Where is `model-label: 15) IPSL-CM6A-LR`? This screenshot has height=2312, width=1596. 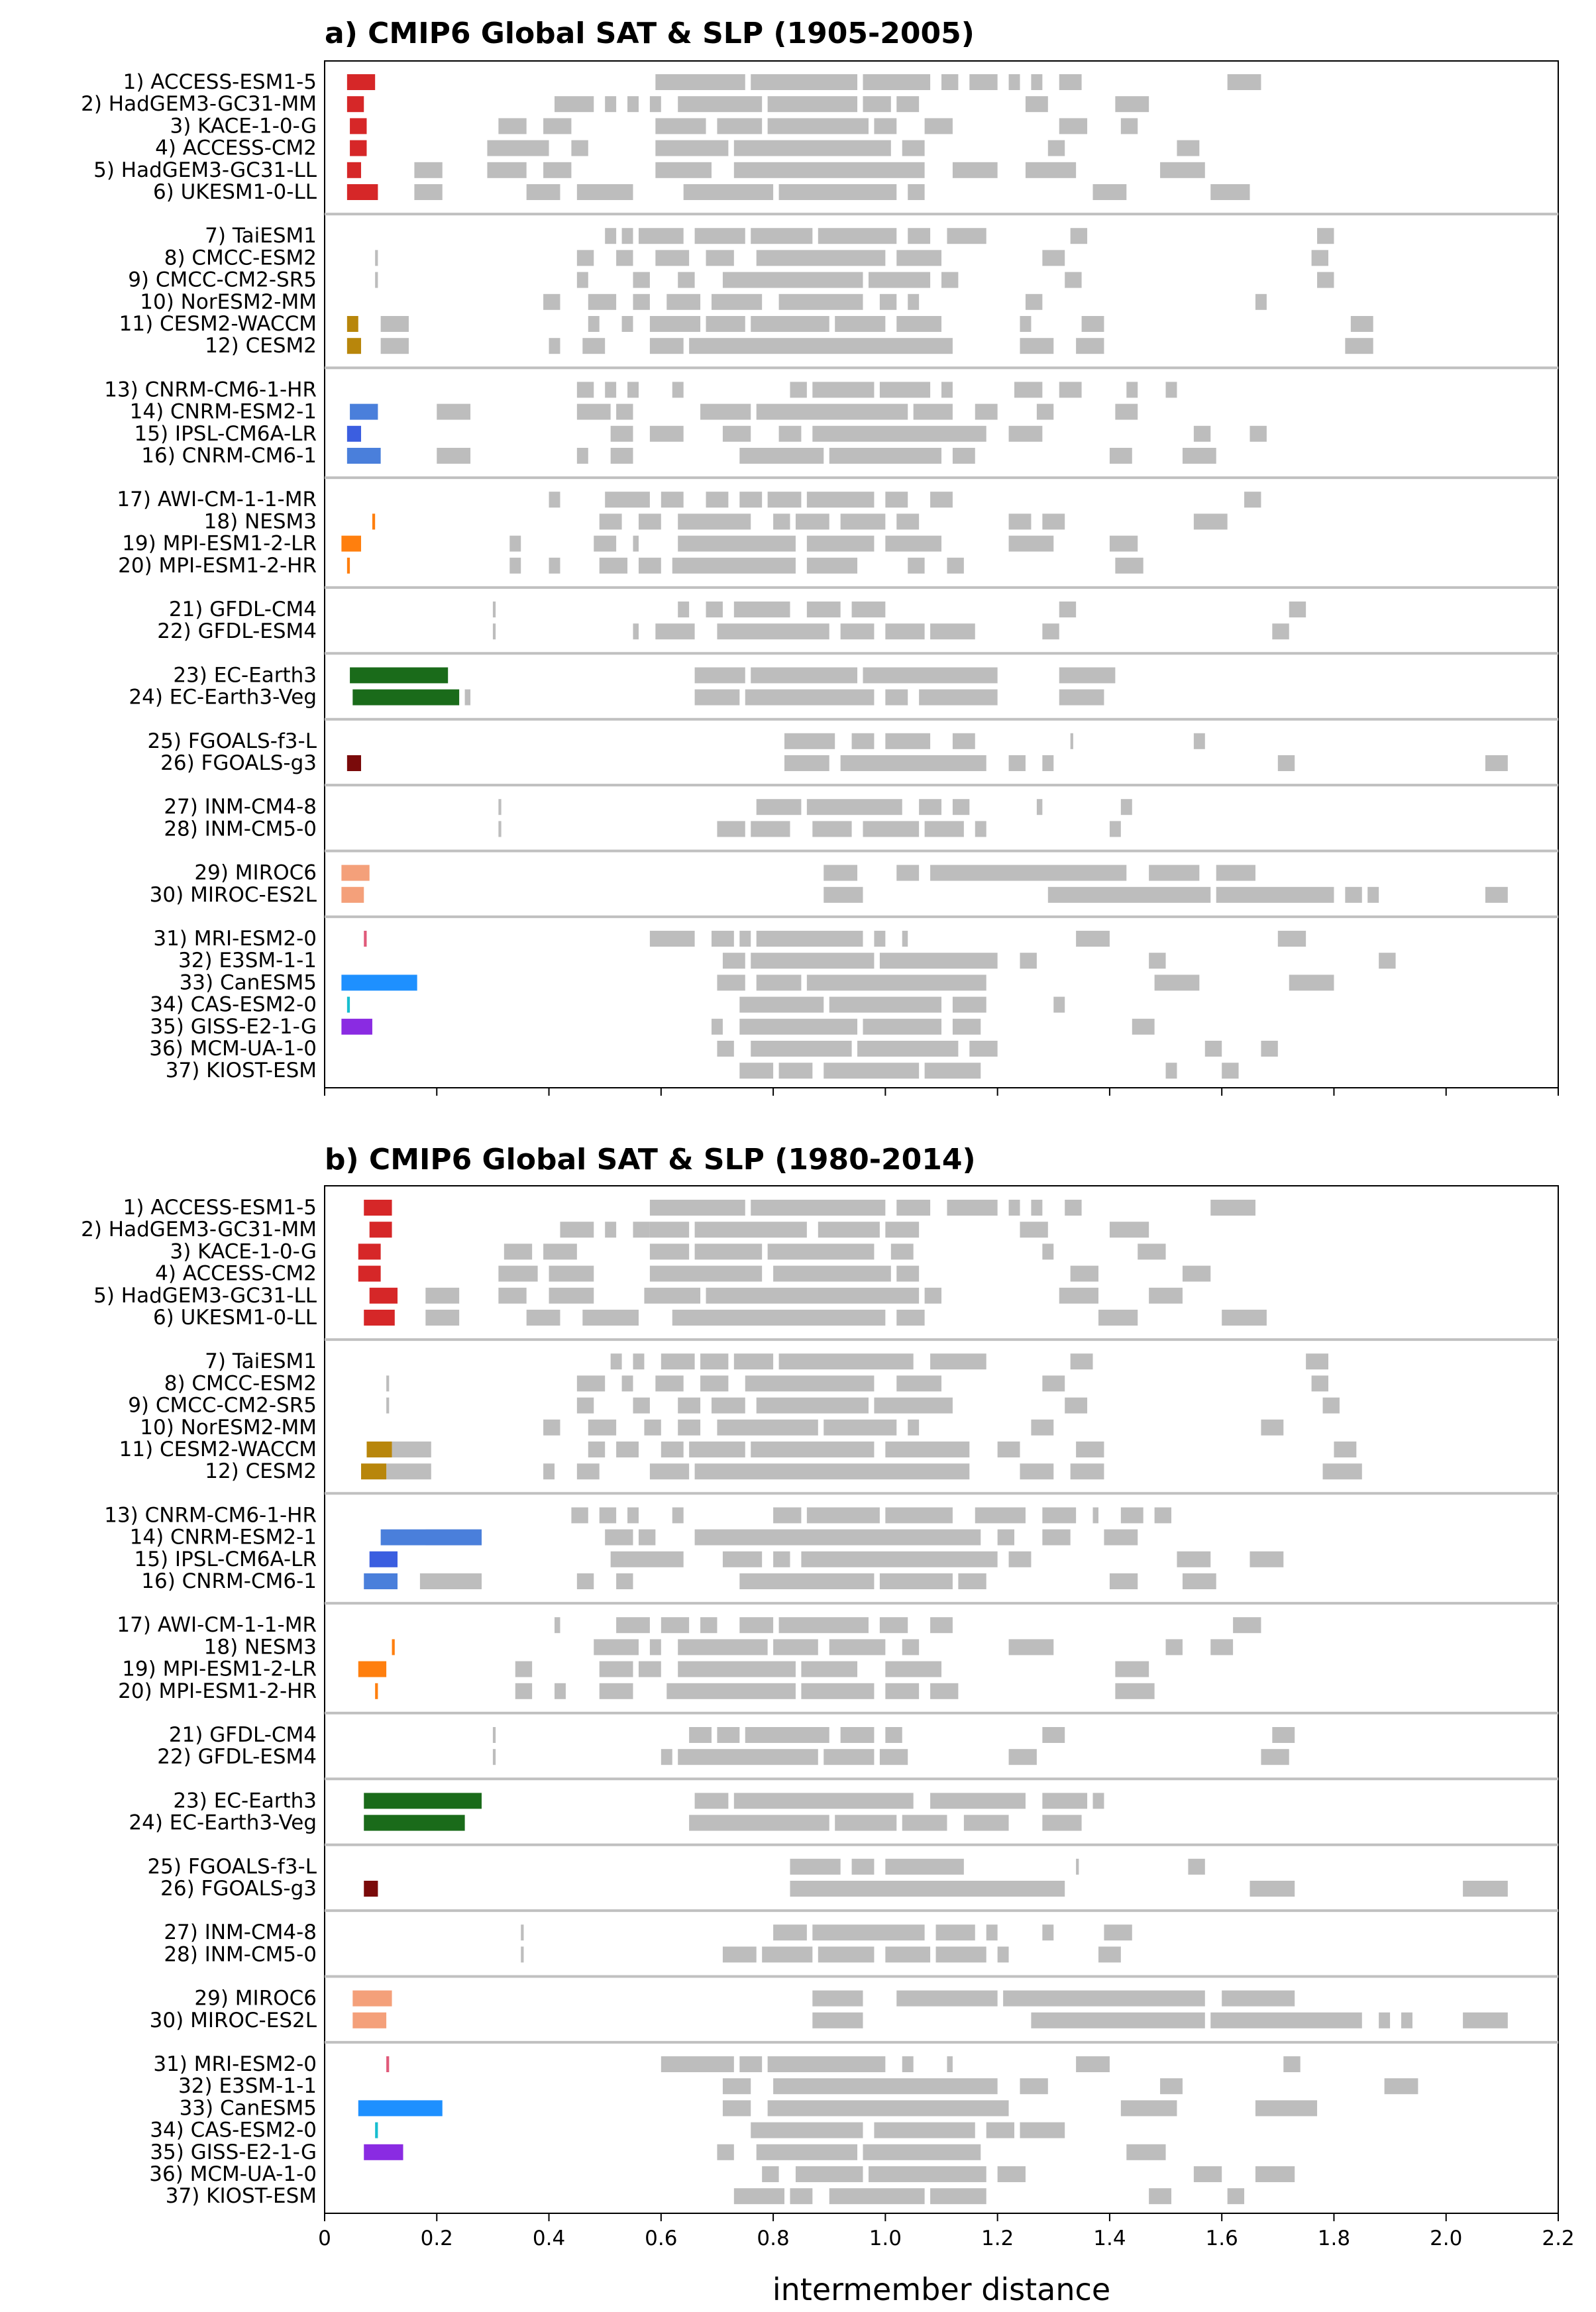 model-label: 15) IPSL-CM6A-LR is located at coordinates (225, 1559).